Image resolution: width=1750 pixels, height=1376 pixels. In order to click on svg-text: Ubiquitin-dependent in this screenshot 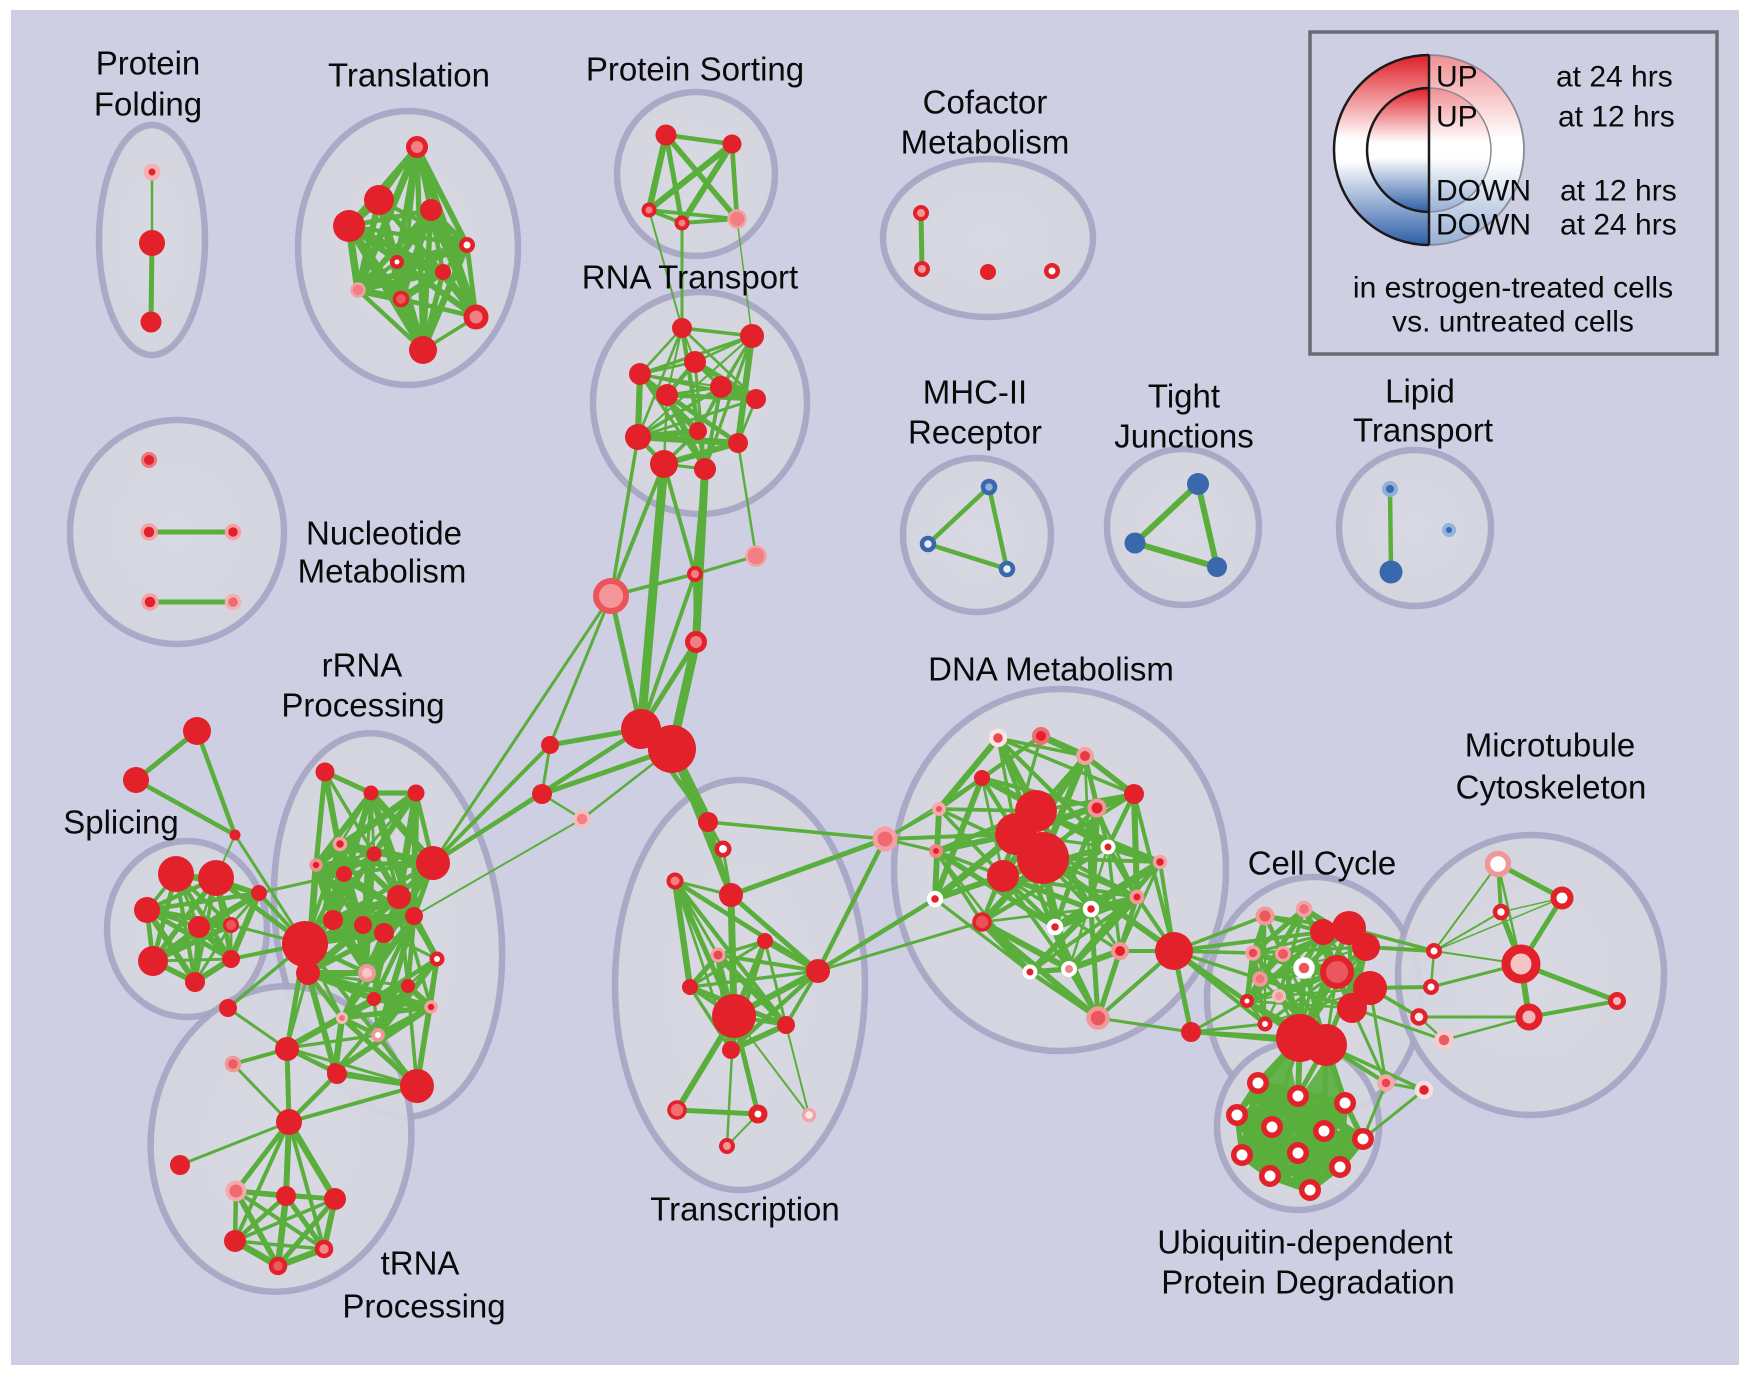, I will do `click(1304, 1242)`.